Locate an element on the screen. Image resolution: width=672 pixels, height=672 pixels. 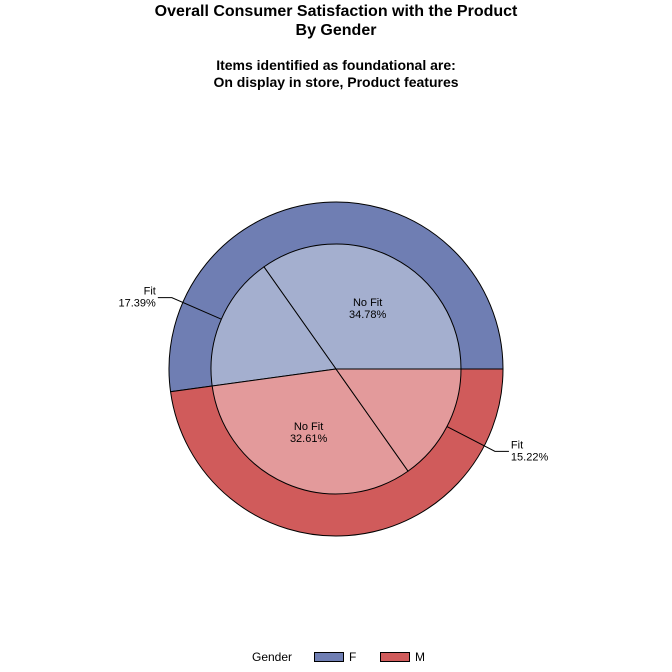
legend-label-f: F is located at coordinates (353, 657).